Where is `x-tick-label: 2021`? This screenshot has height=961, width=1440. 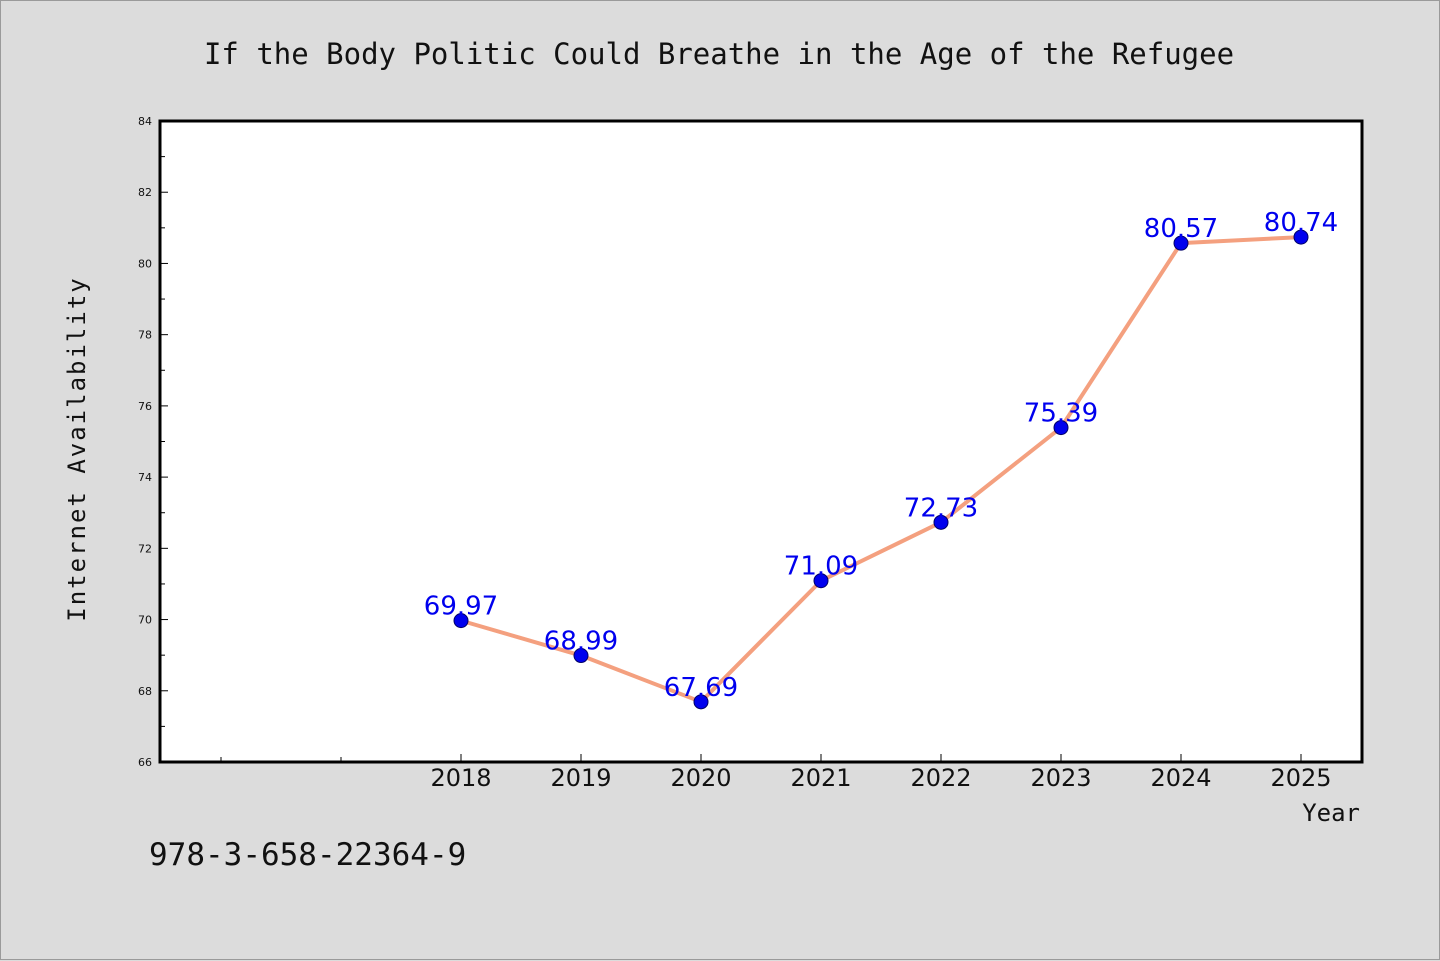
x-tick-label: 2021 is located at coordinates (820, 778).